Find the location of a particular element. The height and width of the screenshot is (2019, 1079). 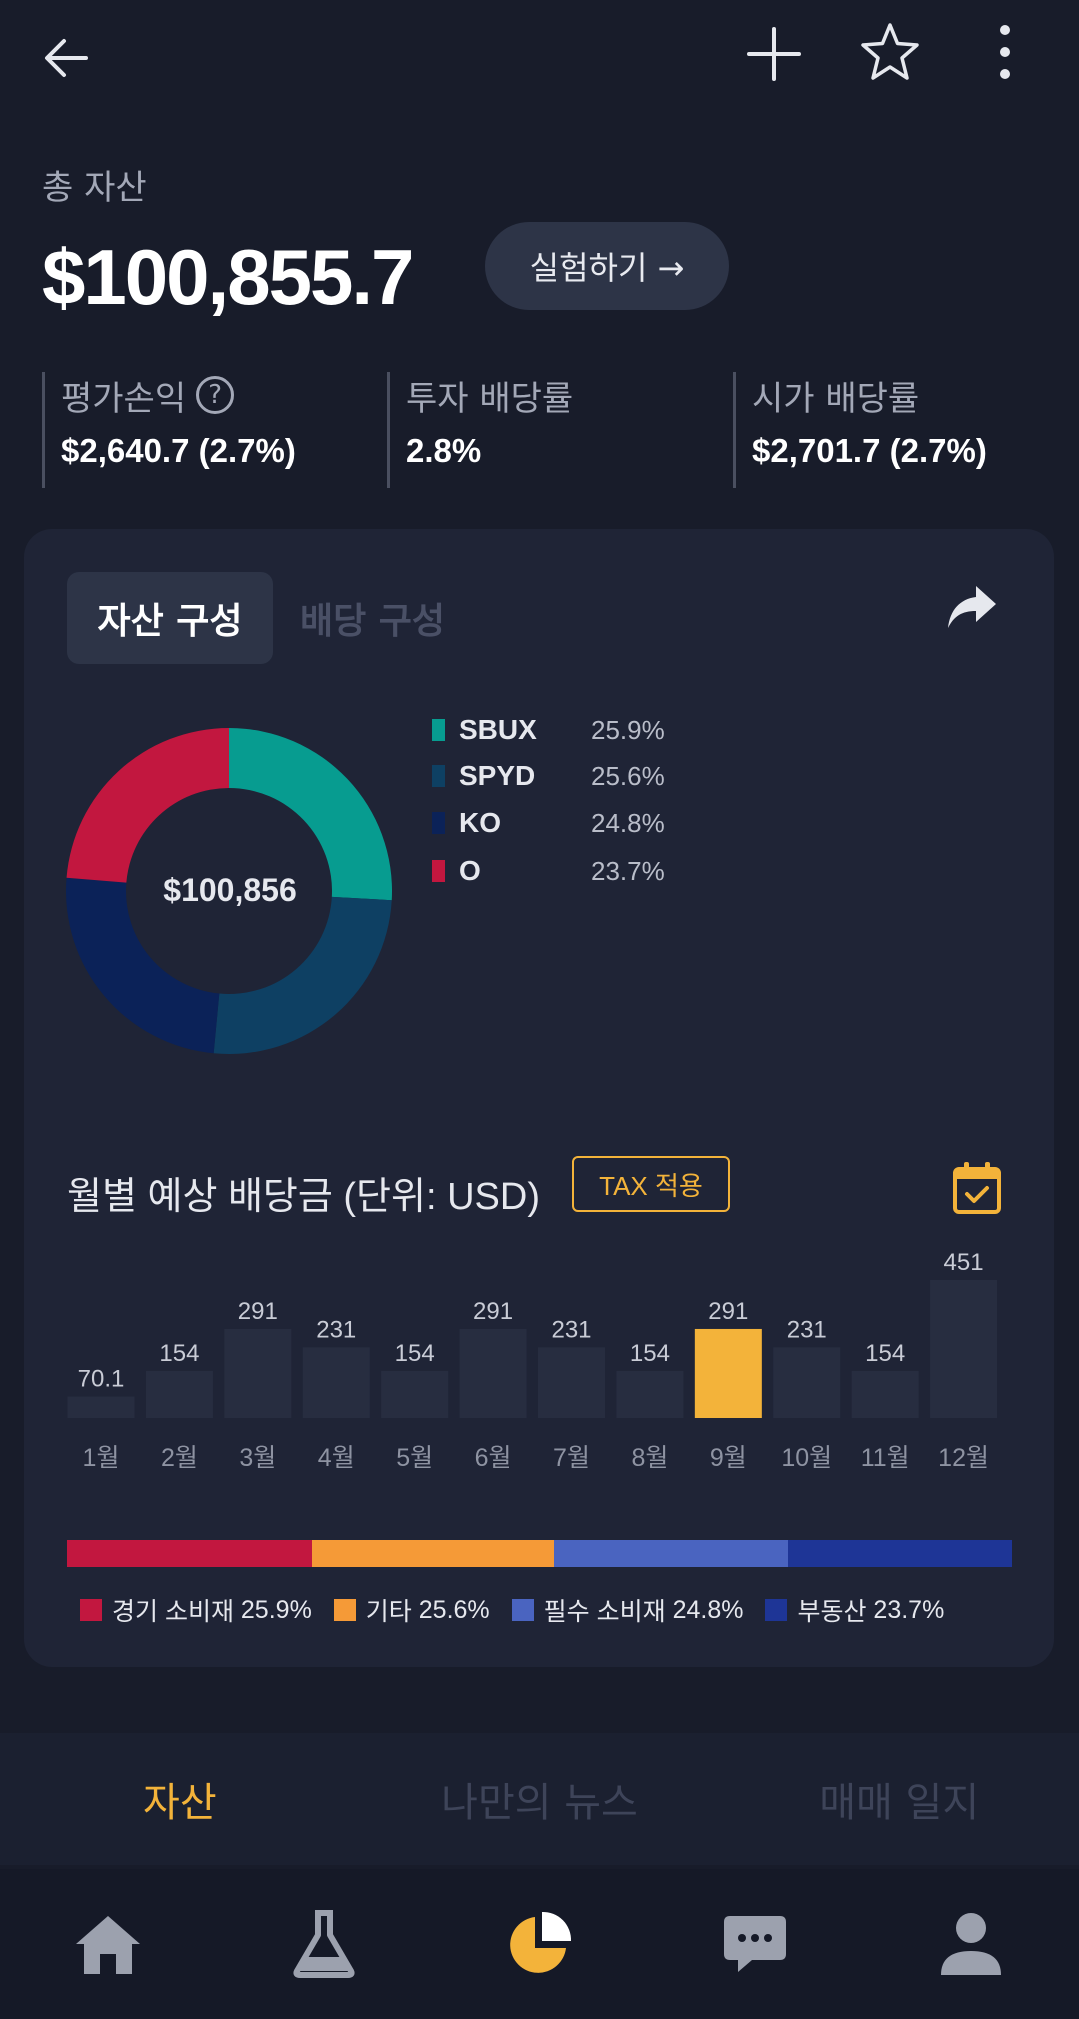

sector-legend-item: 경기 소비재 25.9% is located at coordinates (196, 1610).